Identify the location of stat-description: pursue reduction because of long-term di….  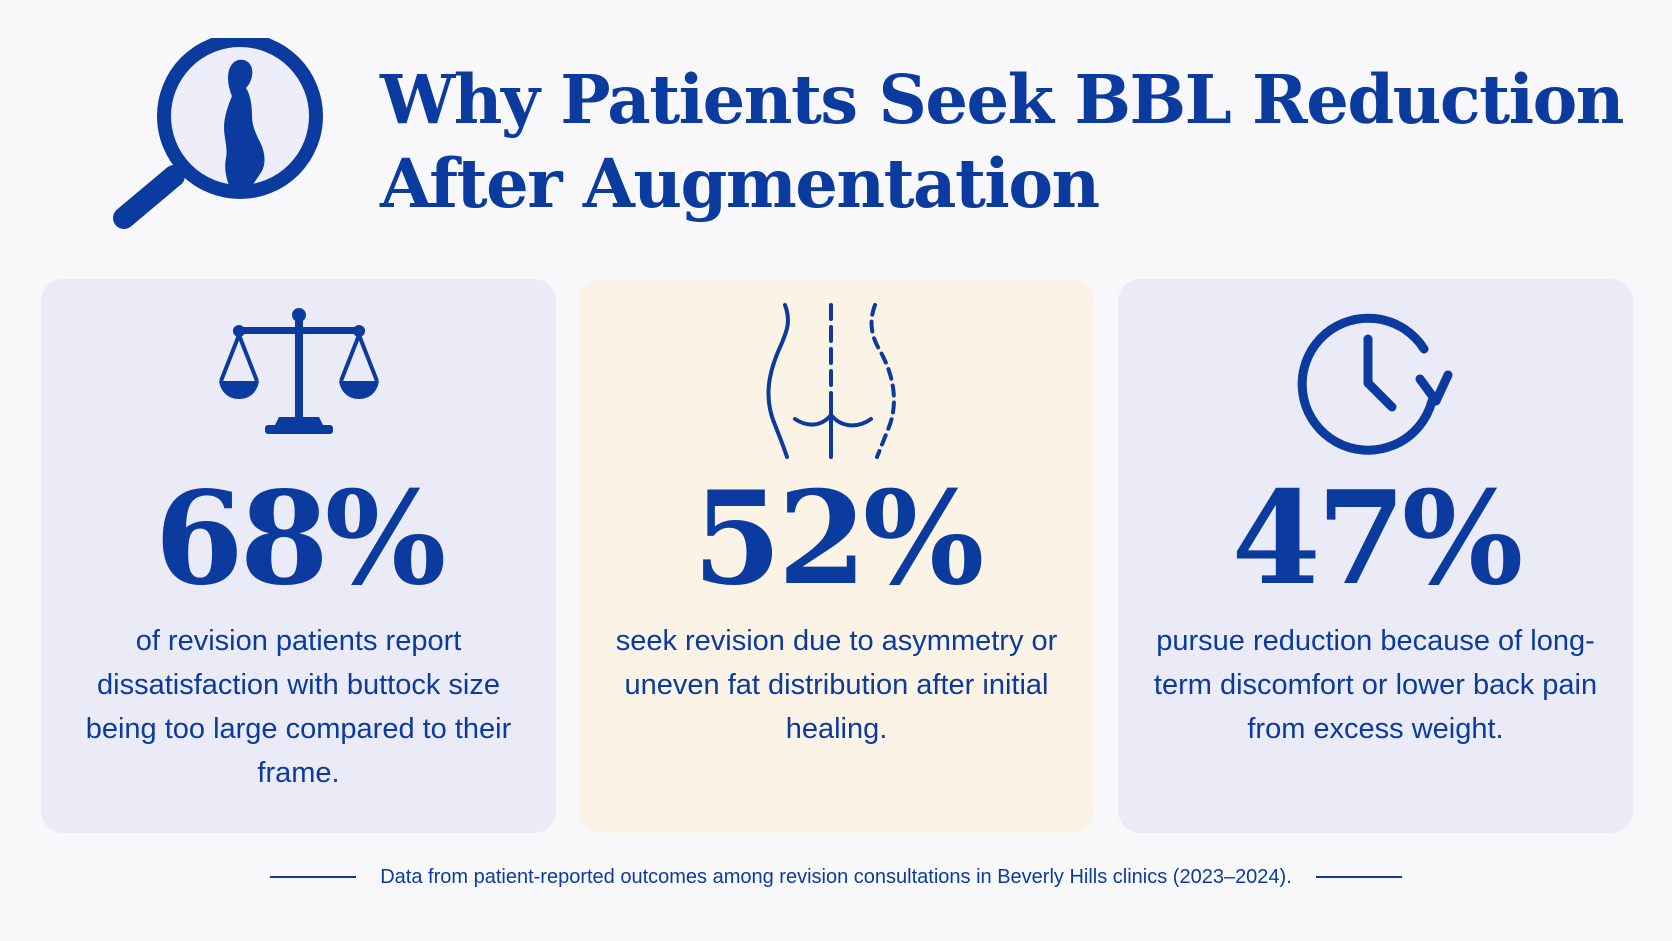
(1375, 685).